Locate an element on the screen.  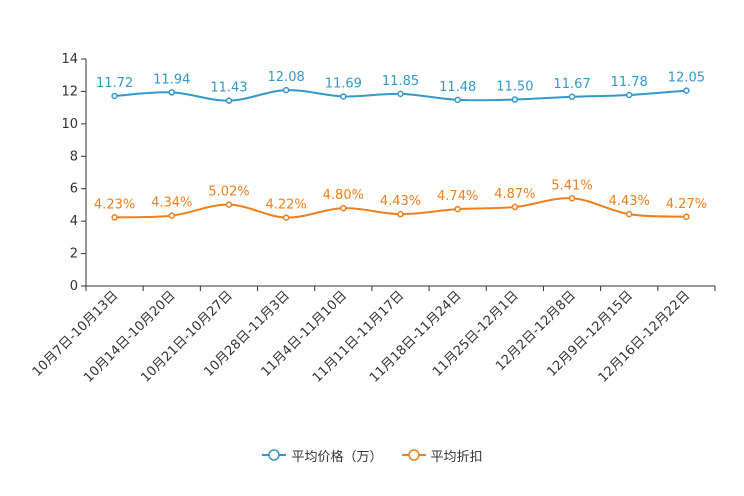
y-tick-label: 4 is located at coordinates (74, 221).